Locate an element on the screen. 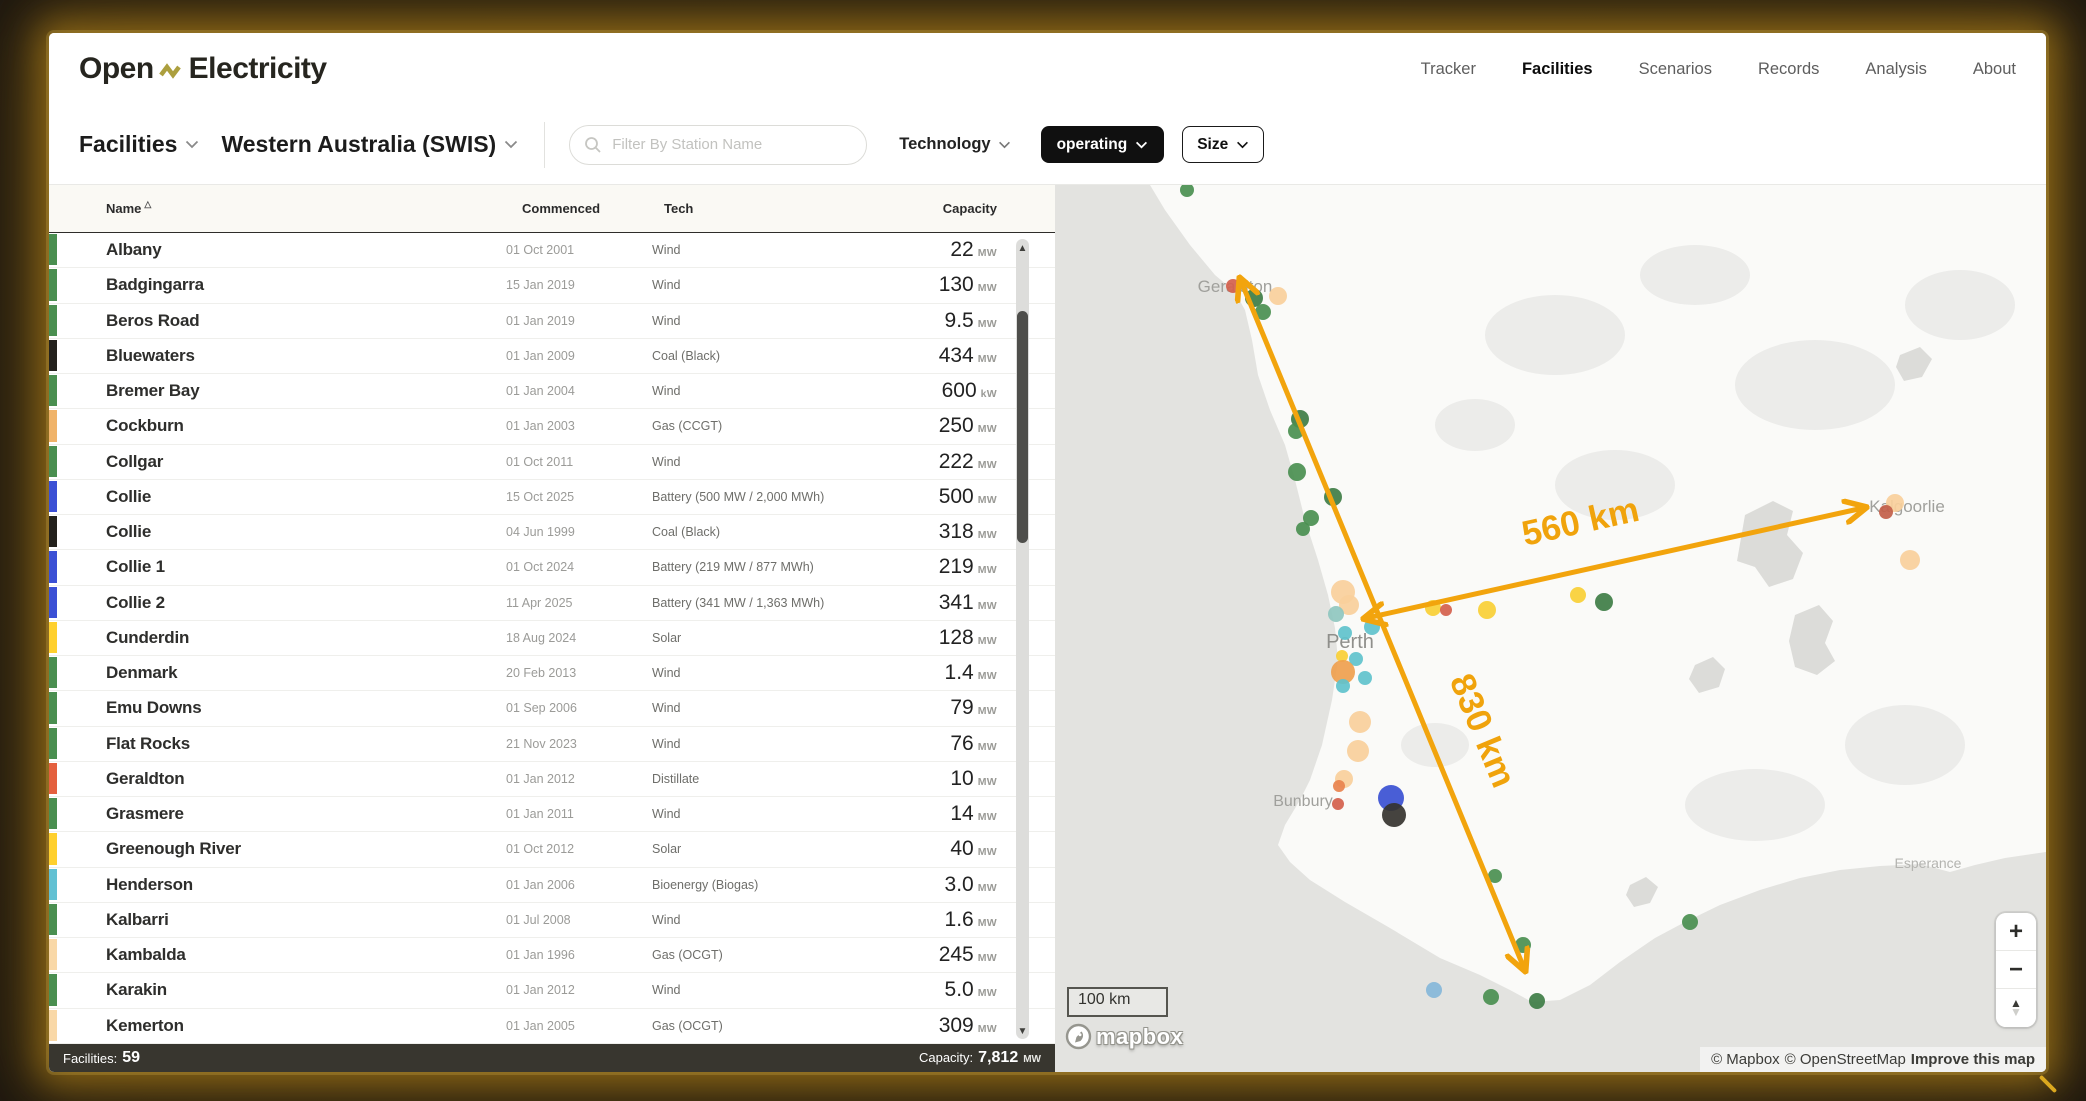 This screenshot has height=1101, width=2086. region-dropdown: Western Australia (SWIS) is located at coordinates (369, 144).